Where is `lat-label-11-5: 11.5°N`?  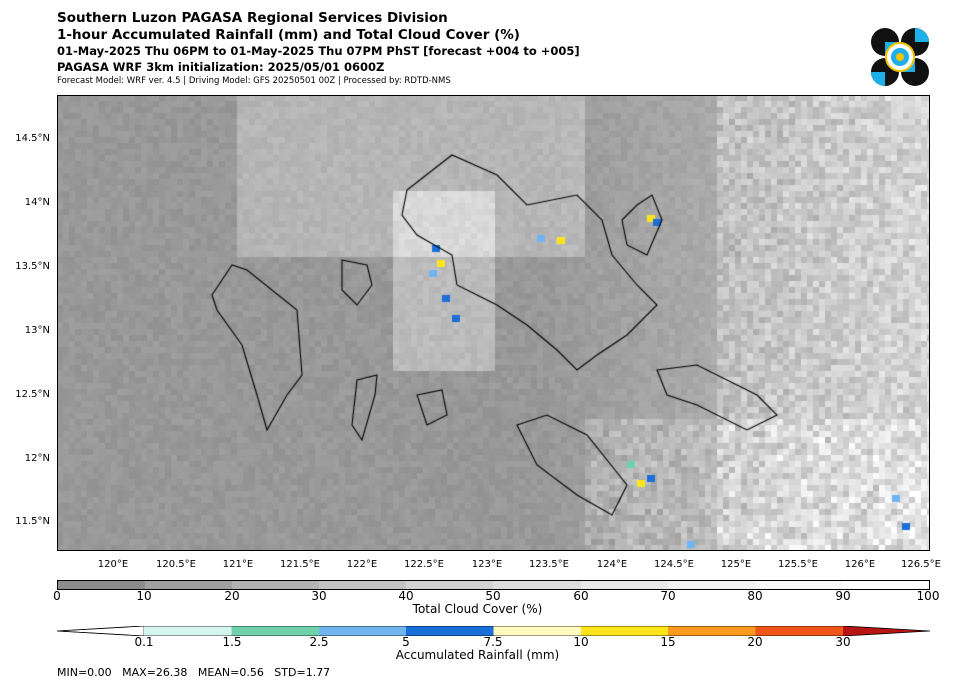 lat-label-11-5: 11.5°N is located at coordinates (32, 521).